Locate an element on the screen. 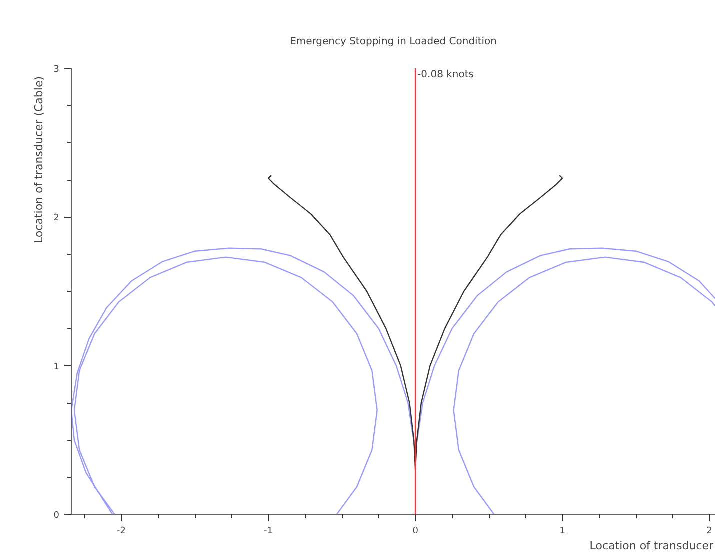  y-tick-label: 2 is located at coordinates (57, 219).